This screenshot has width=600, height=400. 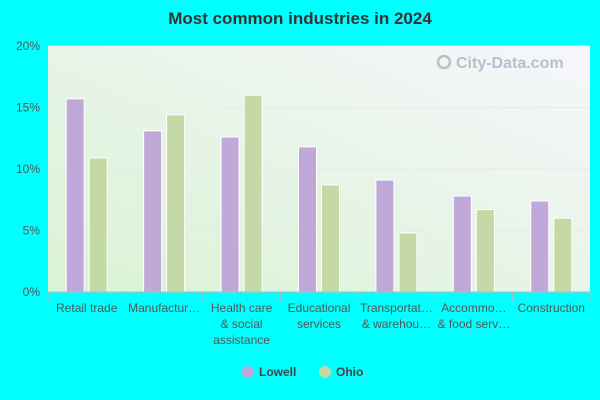 What do you see at coordinates (300, 18) in the screenshot?
I see `chart-title: Most common industries in 2024` at bounding box center [300, 18].